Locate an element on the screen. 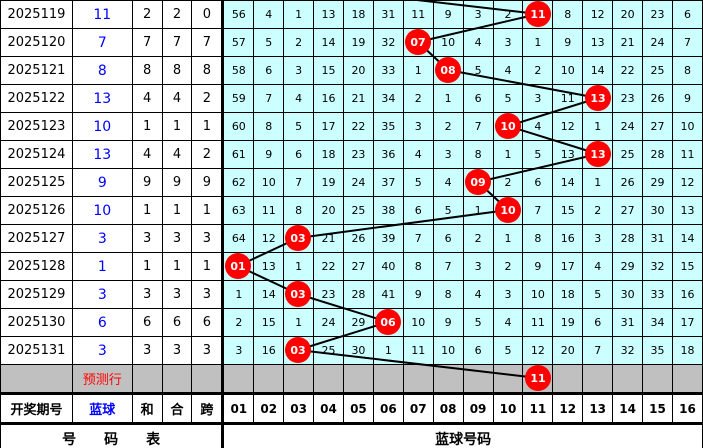  table-row: 2025126 10 1 1 1 63 11 8 20 25 38 6 5 1 7 15 2 27 30 13 is located at coordinates (351, 210).